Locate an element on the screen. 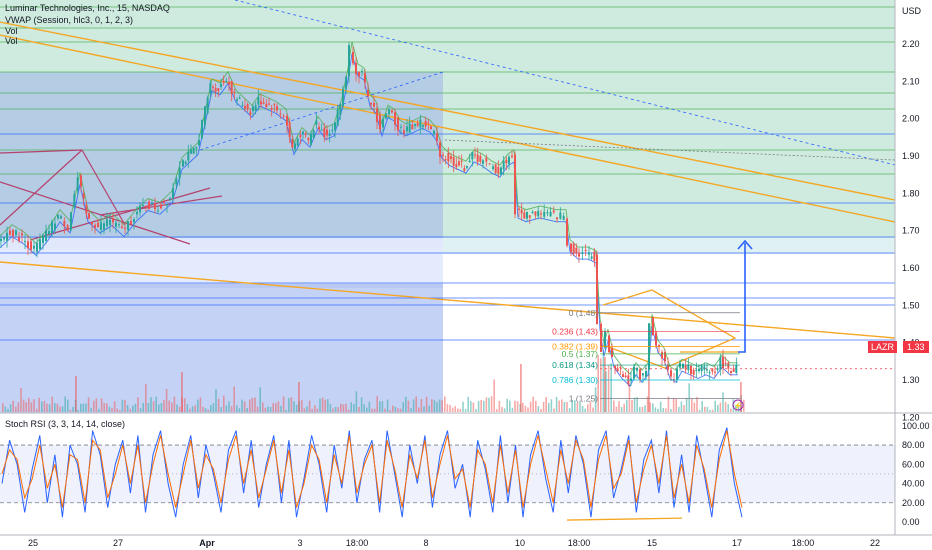 This screenshot has height=550, width=932. price-tick-label: 1.70 is located at coordinates (911, 231).